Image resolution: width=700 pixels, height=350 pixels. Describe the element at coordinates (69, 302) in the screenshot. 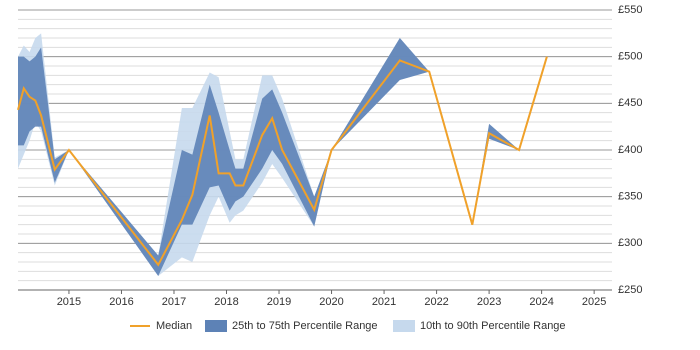

I see `x-tick-label: 2015` at that location.